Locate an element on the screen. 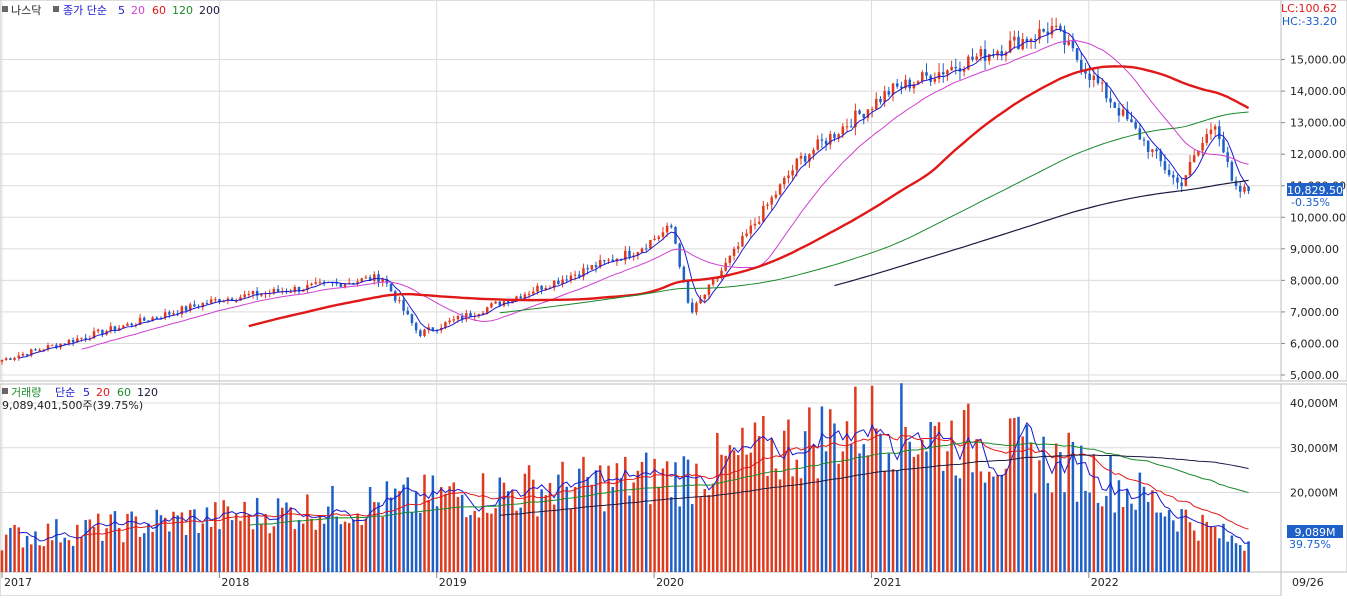 The image size is (1347, 599). price-legend-ma5: 5 is located at coordinates (121, 10).